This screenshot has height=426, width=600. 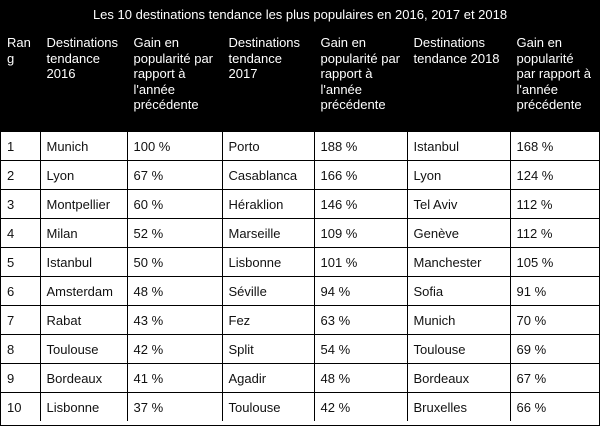 I want to click on gain-2018-cell: 91 %, so click(x=554, y=291).